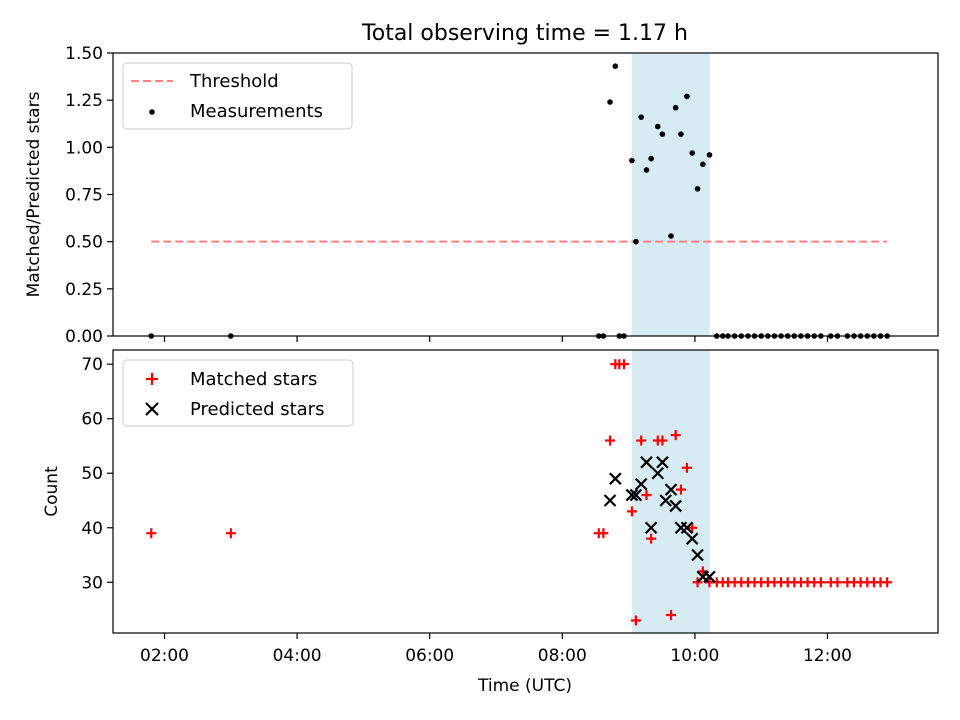 The height and width of the screenshot is (720, 960). I want to click on legend-measurements-swatch, so click(152, 112).